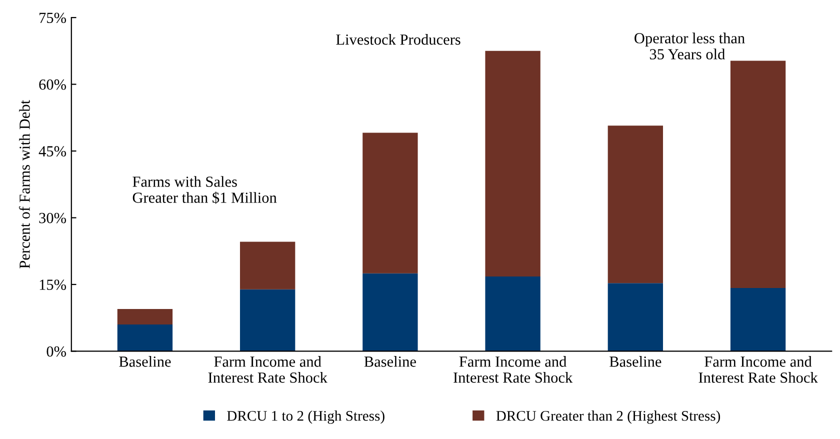  Describe the element at coordinates (305, 417) in the screenshot. I see `legend-label: DRCU 1 to 2 (High Stress)` at that location.